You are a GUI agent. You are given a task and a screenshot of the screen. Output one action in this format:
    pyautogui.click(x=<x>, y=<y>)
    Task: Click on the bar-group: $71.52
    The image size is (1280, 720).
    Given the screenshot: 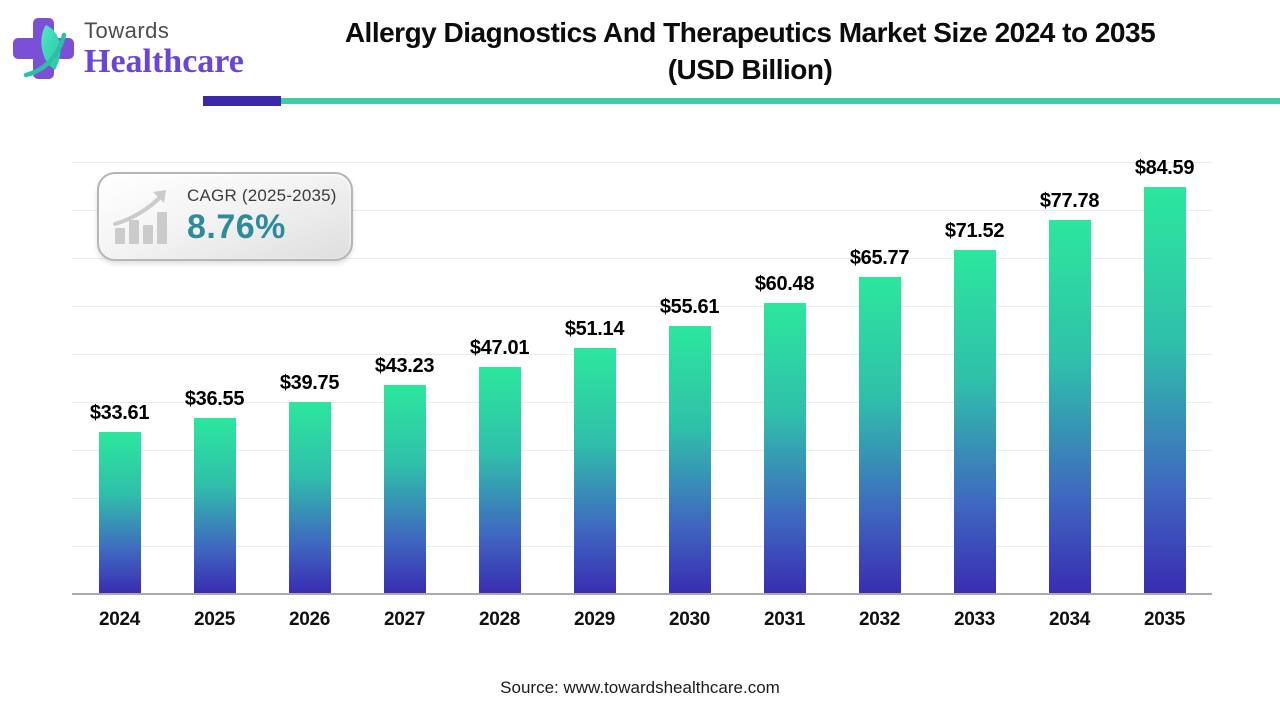 What is the action you would take?
    pyautogui.click(x=974, y=406)
    